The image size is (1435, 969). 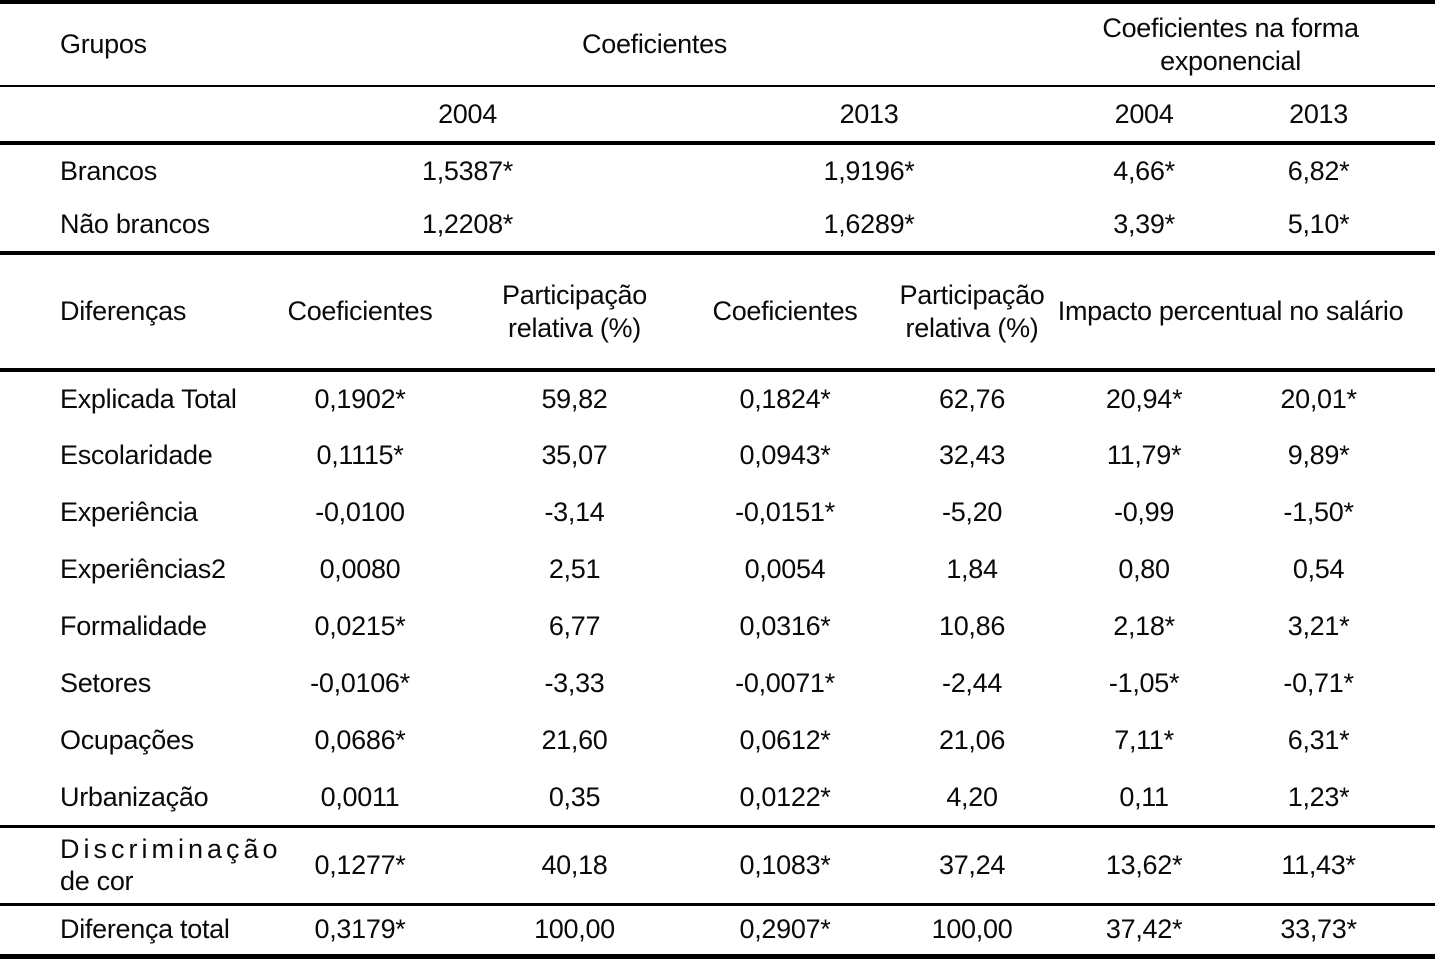 I want to click on value-cell: 0,1277*, so click(x=360, y=866).